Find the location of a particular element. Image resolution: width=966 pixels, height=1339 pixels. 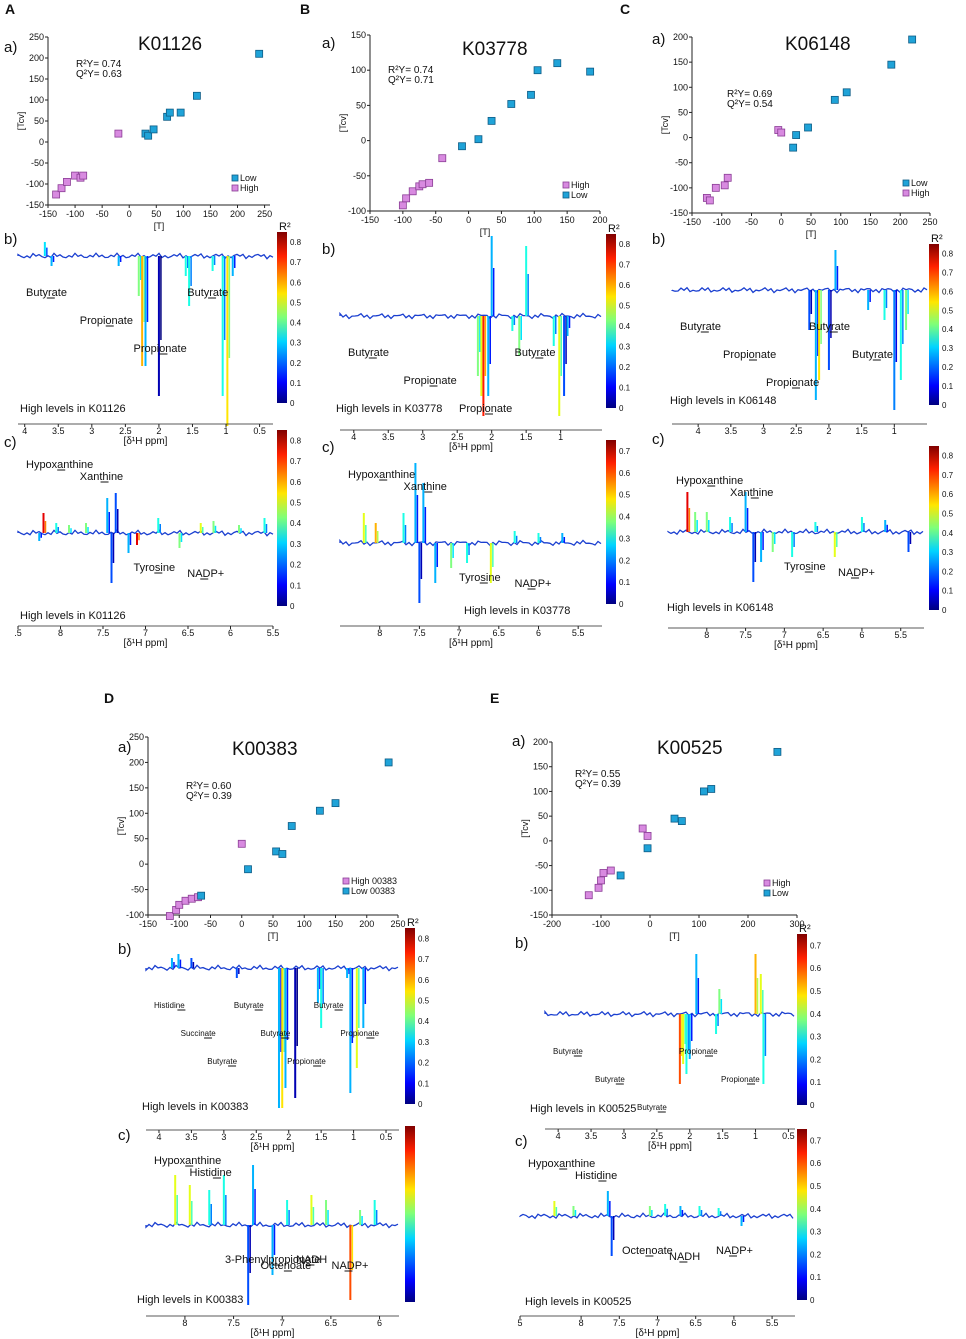

q2y-stat: Q²Y= 0.39 is located at coordinates (598, 784).